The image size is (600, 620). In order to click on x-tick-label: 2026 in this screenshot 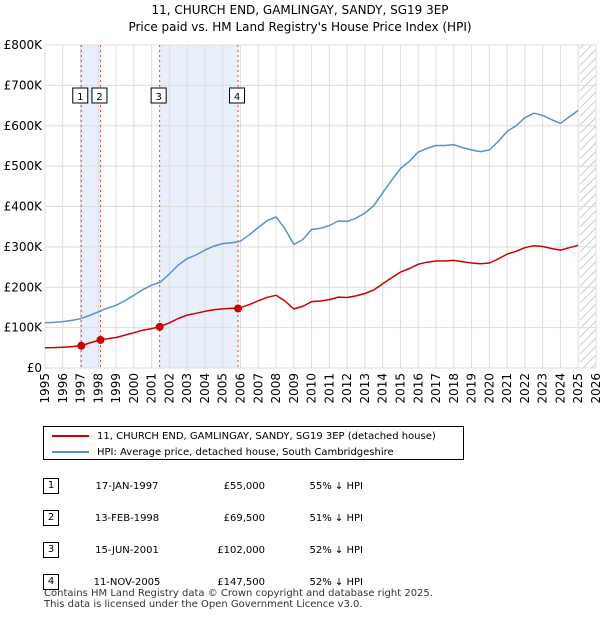, I will do `click(594, 388)`.